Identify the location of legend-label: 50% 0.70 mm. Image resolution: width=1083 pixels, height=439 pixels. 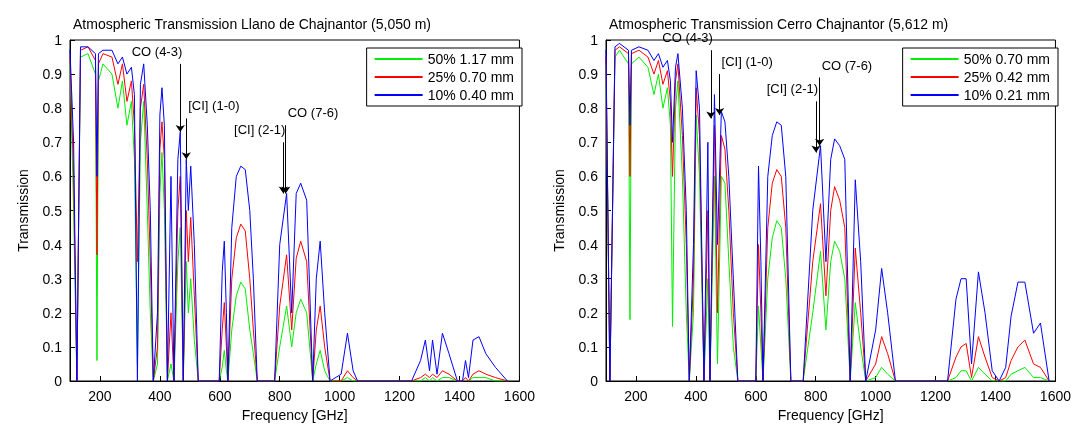
(1006, 59).